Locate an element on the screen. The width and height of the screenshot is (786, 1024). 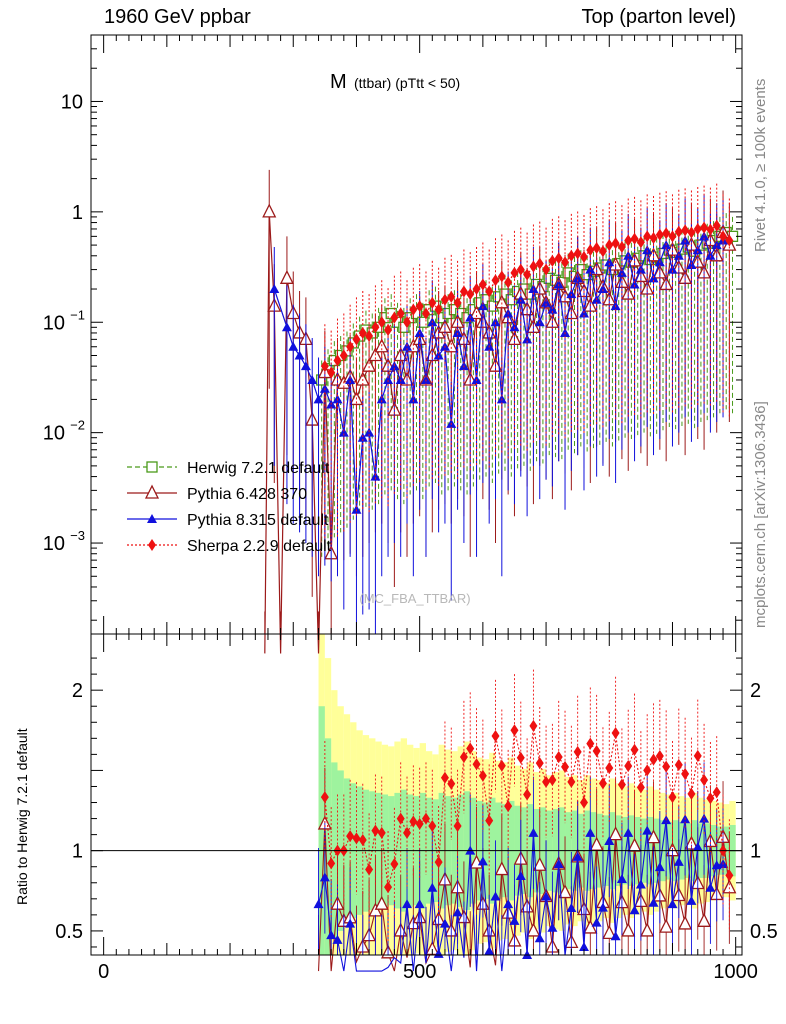
analysis-watermark: (MC_FBA_TTBAR) is located at coordinates (414, 598).